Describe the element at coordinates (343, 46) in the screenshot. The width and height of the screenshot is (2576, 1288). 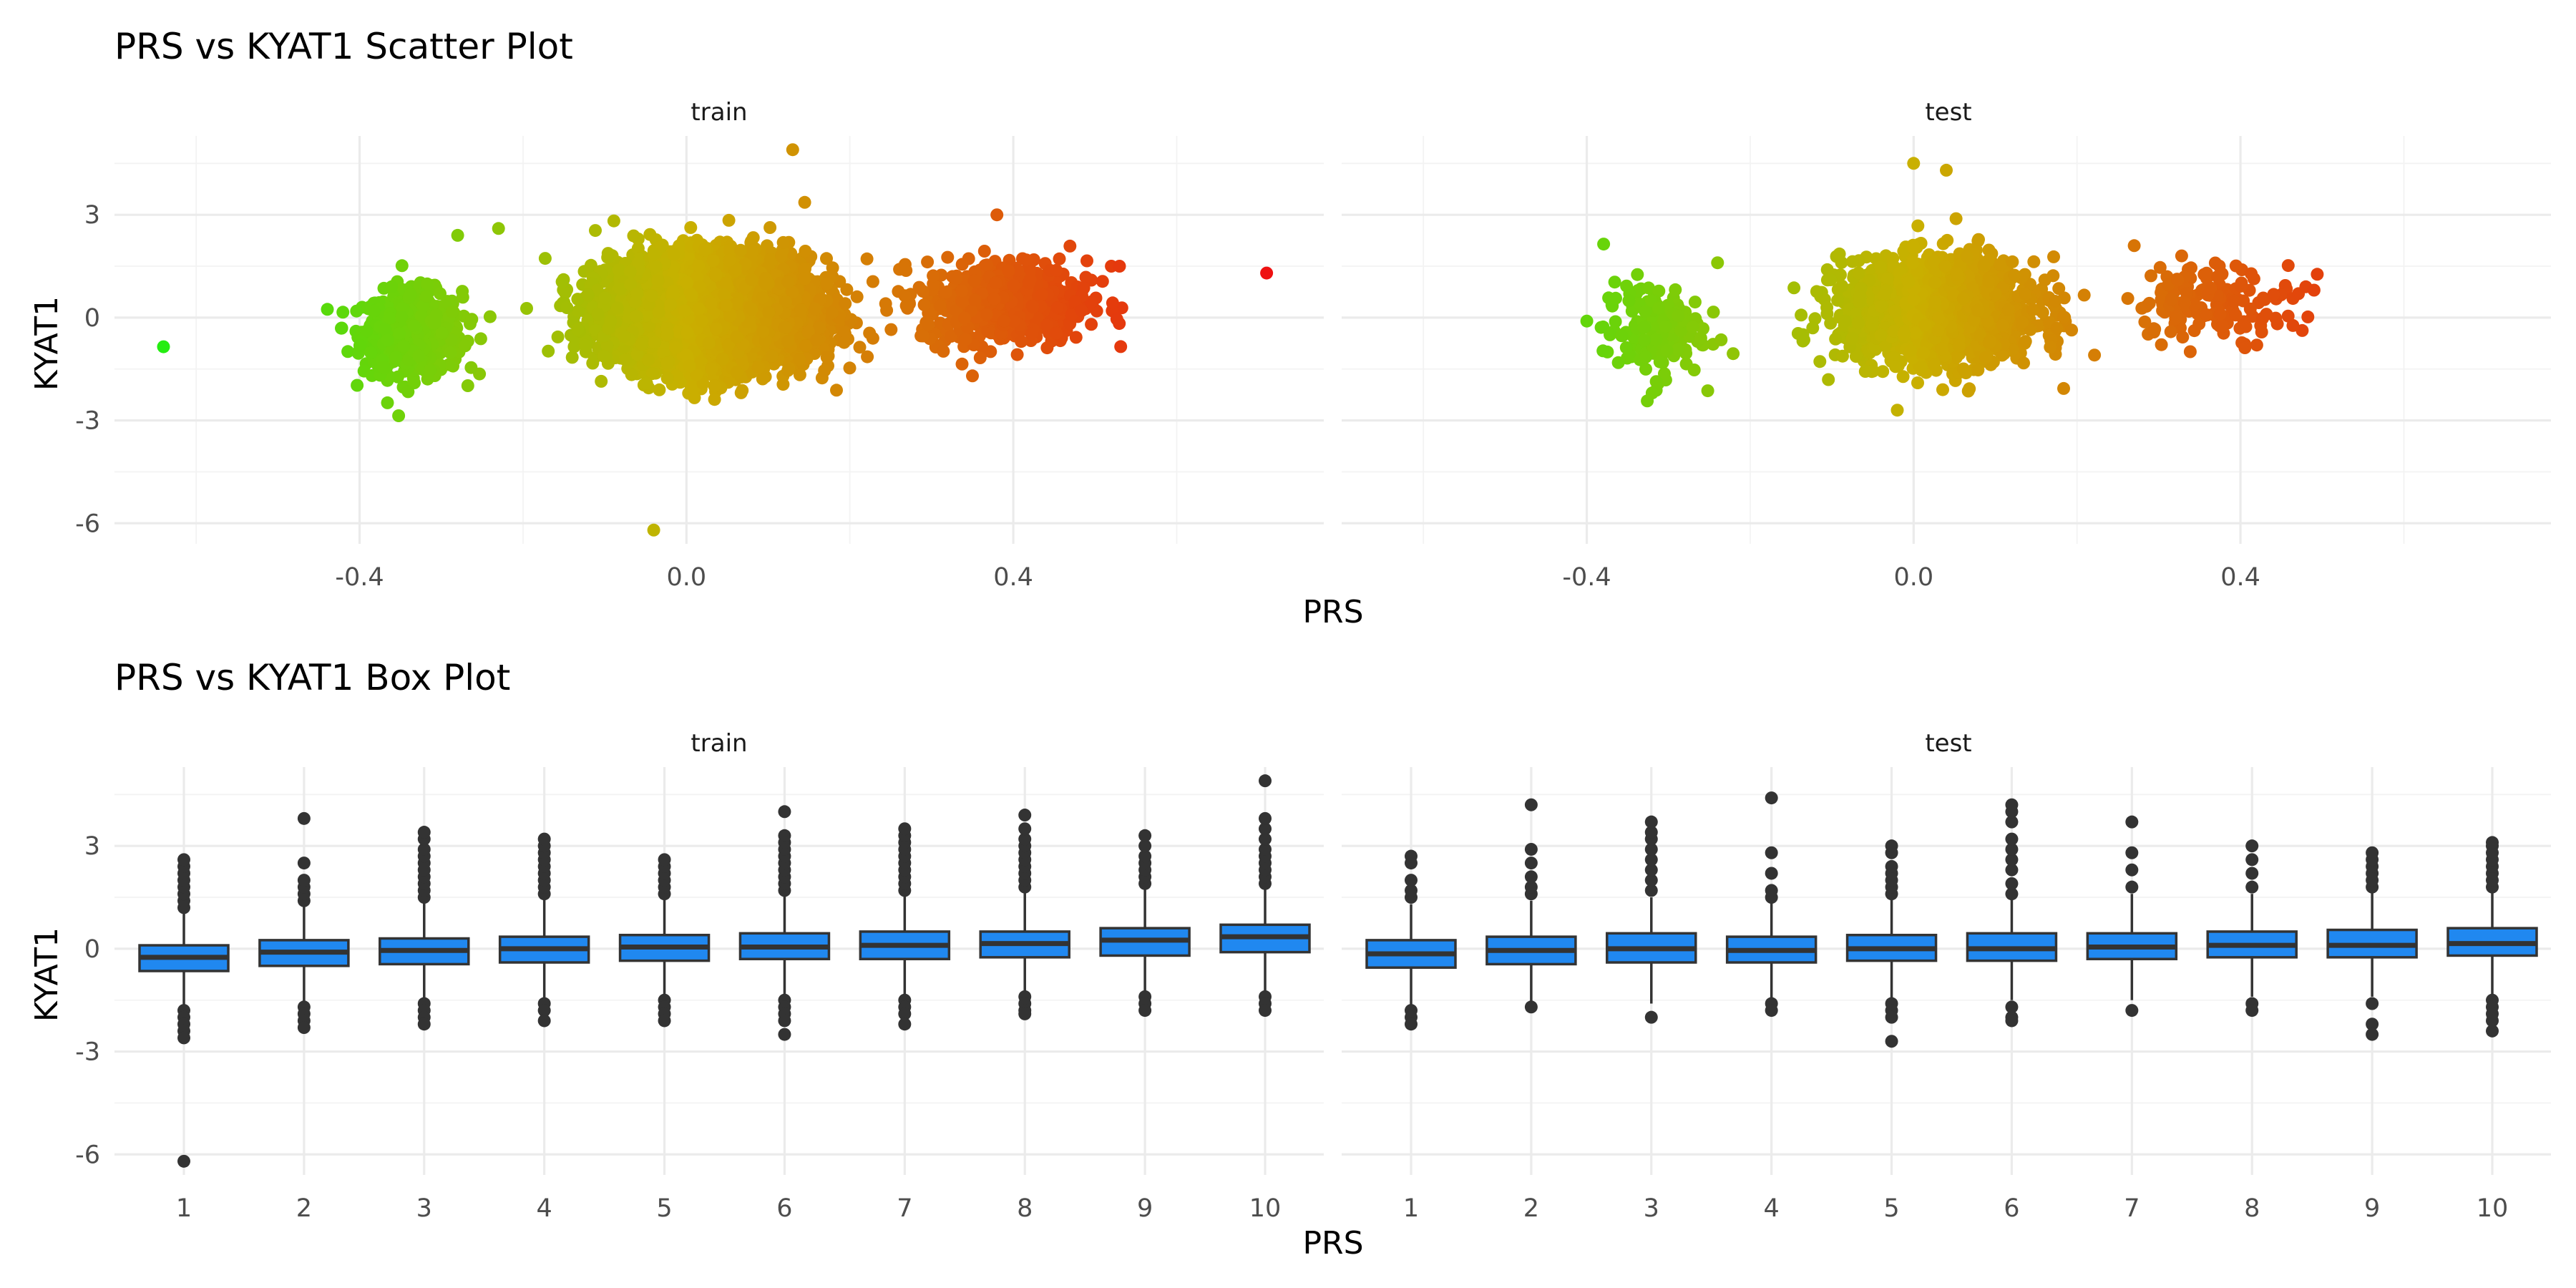
I see `scatter-plot-title: PRS vs KYAT1 Scatter Plot` at that location.